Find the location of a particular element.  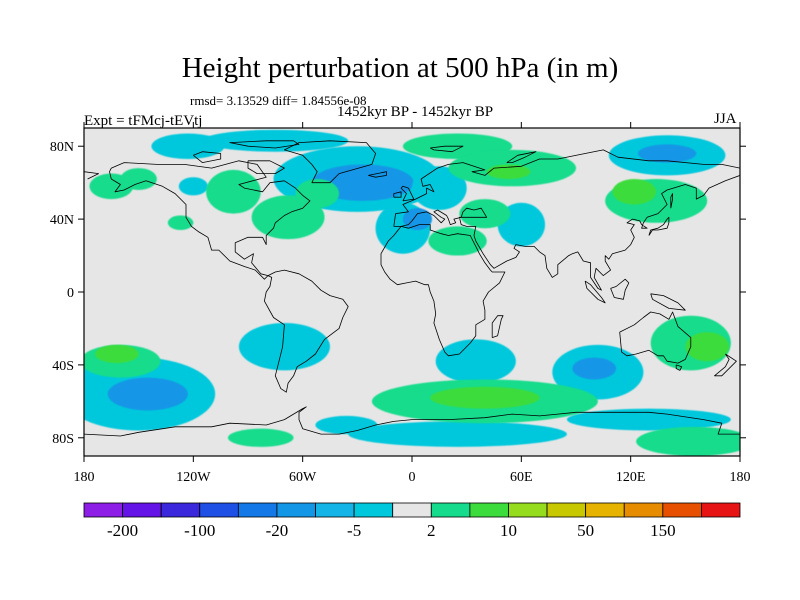

period-label: 1452kyr BP - 1452kyr BP is located at coordinates (415, 112).